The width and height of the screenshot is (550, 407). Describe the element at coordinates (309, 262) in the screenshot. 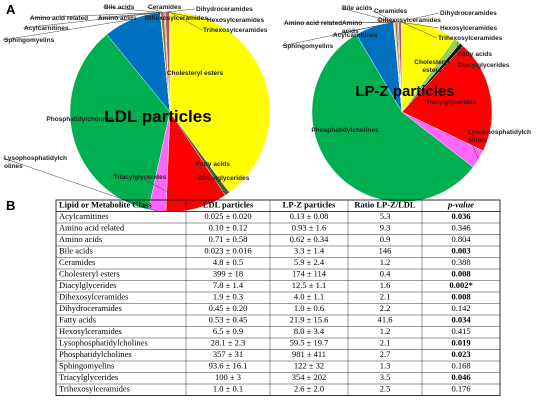

I see `table-cell: 5.9 ± 2.4` at that location.